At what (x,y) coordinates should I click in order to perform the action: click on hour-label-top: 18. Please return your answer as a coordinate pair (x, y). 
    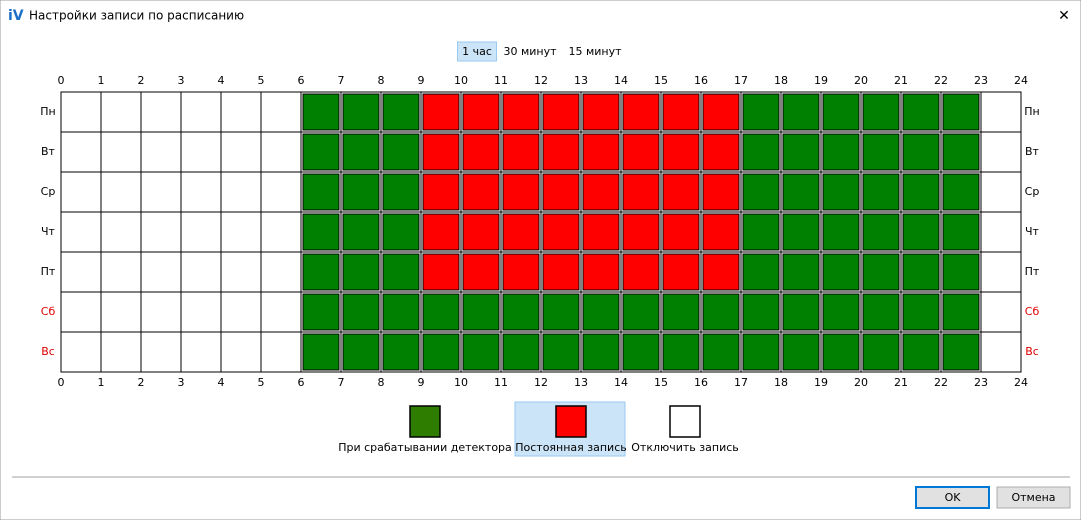
    Looking at the image, I should click on (781, 80).